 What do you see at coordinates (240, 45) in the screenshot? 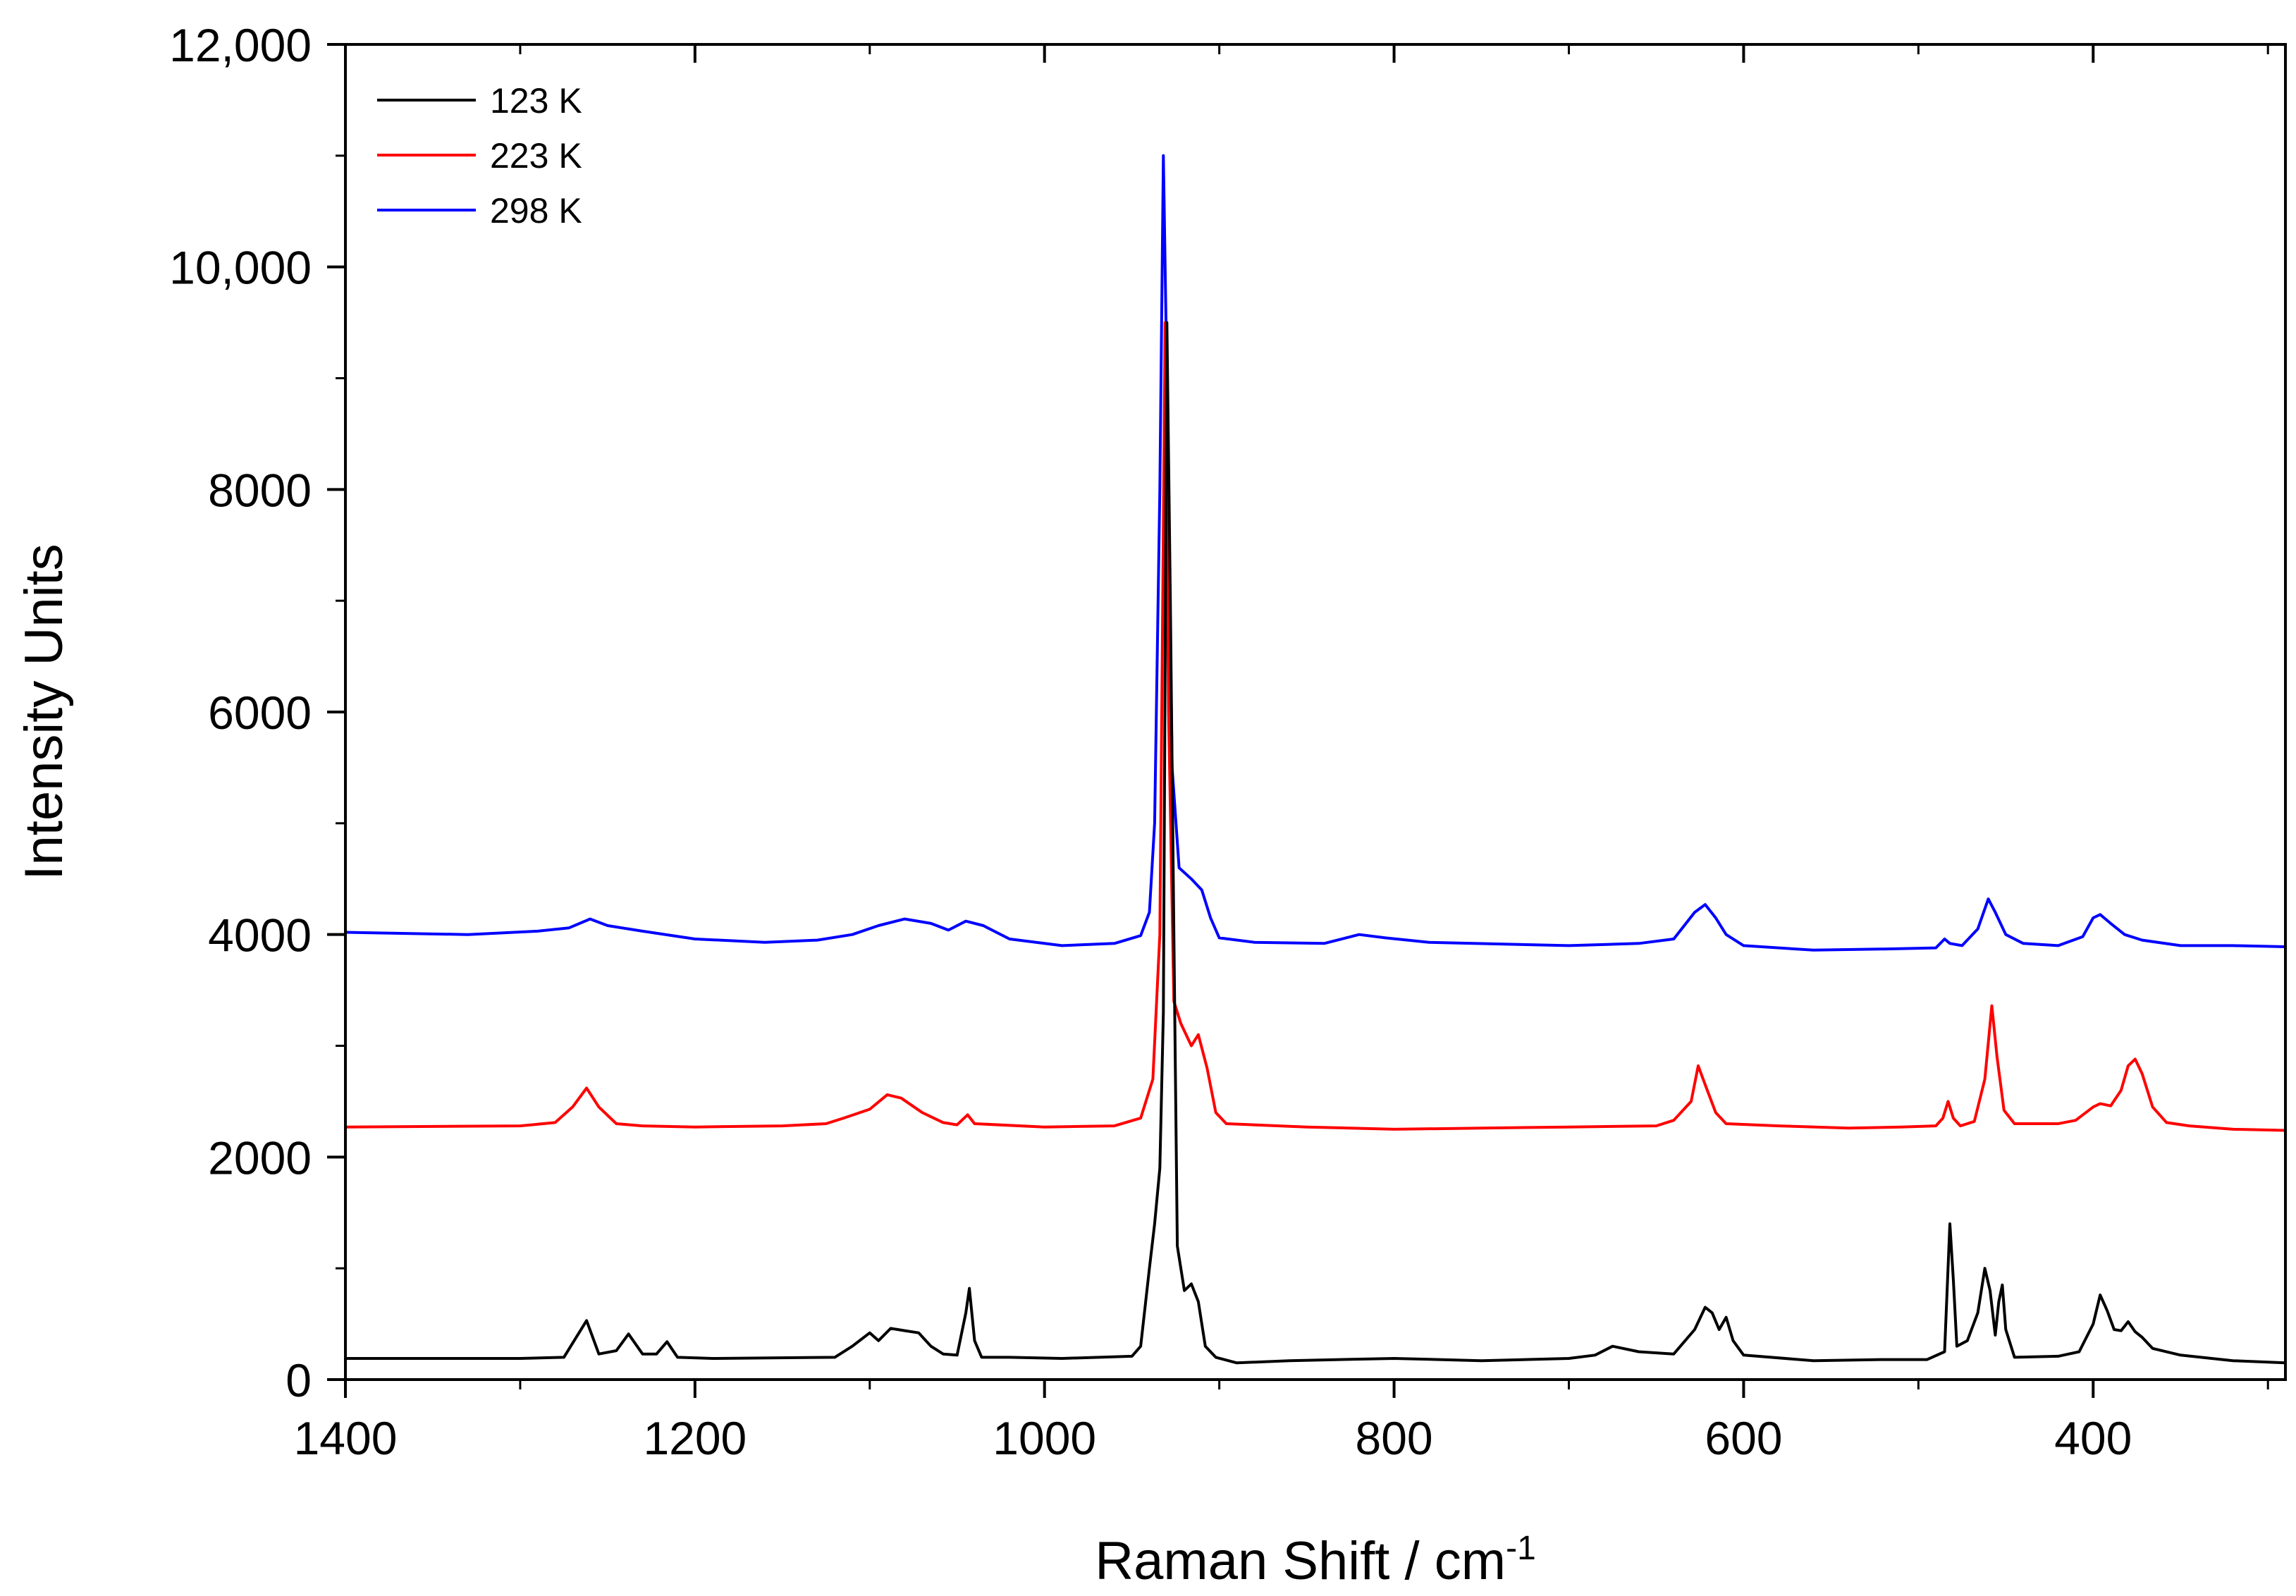
I see `y-tick-label: 12,000` at bounding box center [240, 45].